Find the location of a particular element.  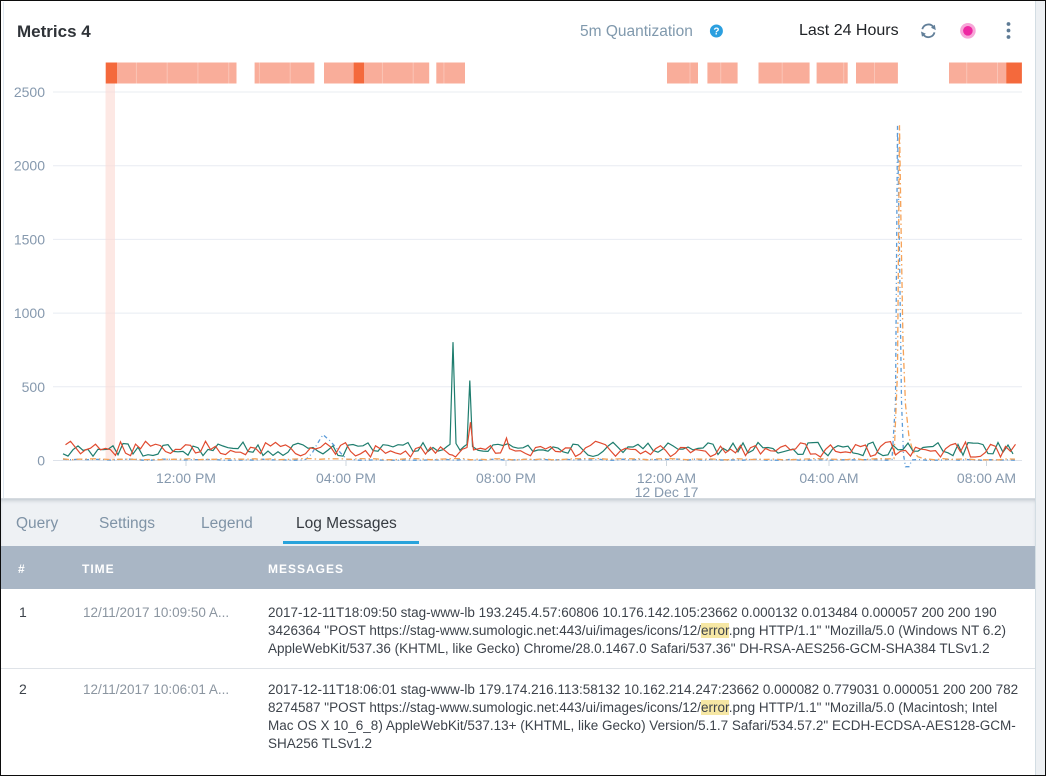

svg-text: 1000 is located at coordinates (29, 313).